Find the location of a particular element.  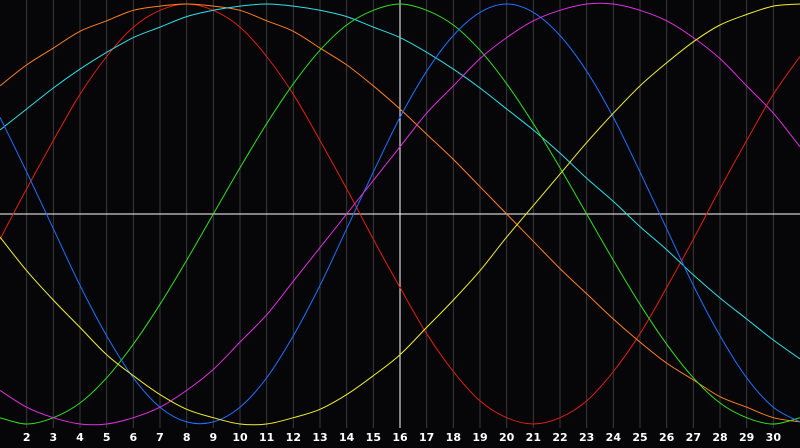

x-tick-label: 17 is located at coordinates (426, 437).